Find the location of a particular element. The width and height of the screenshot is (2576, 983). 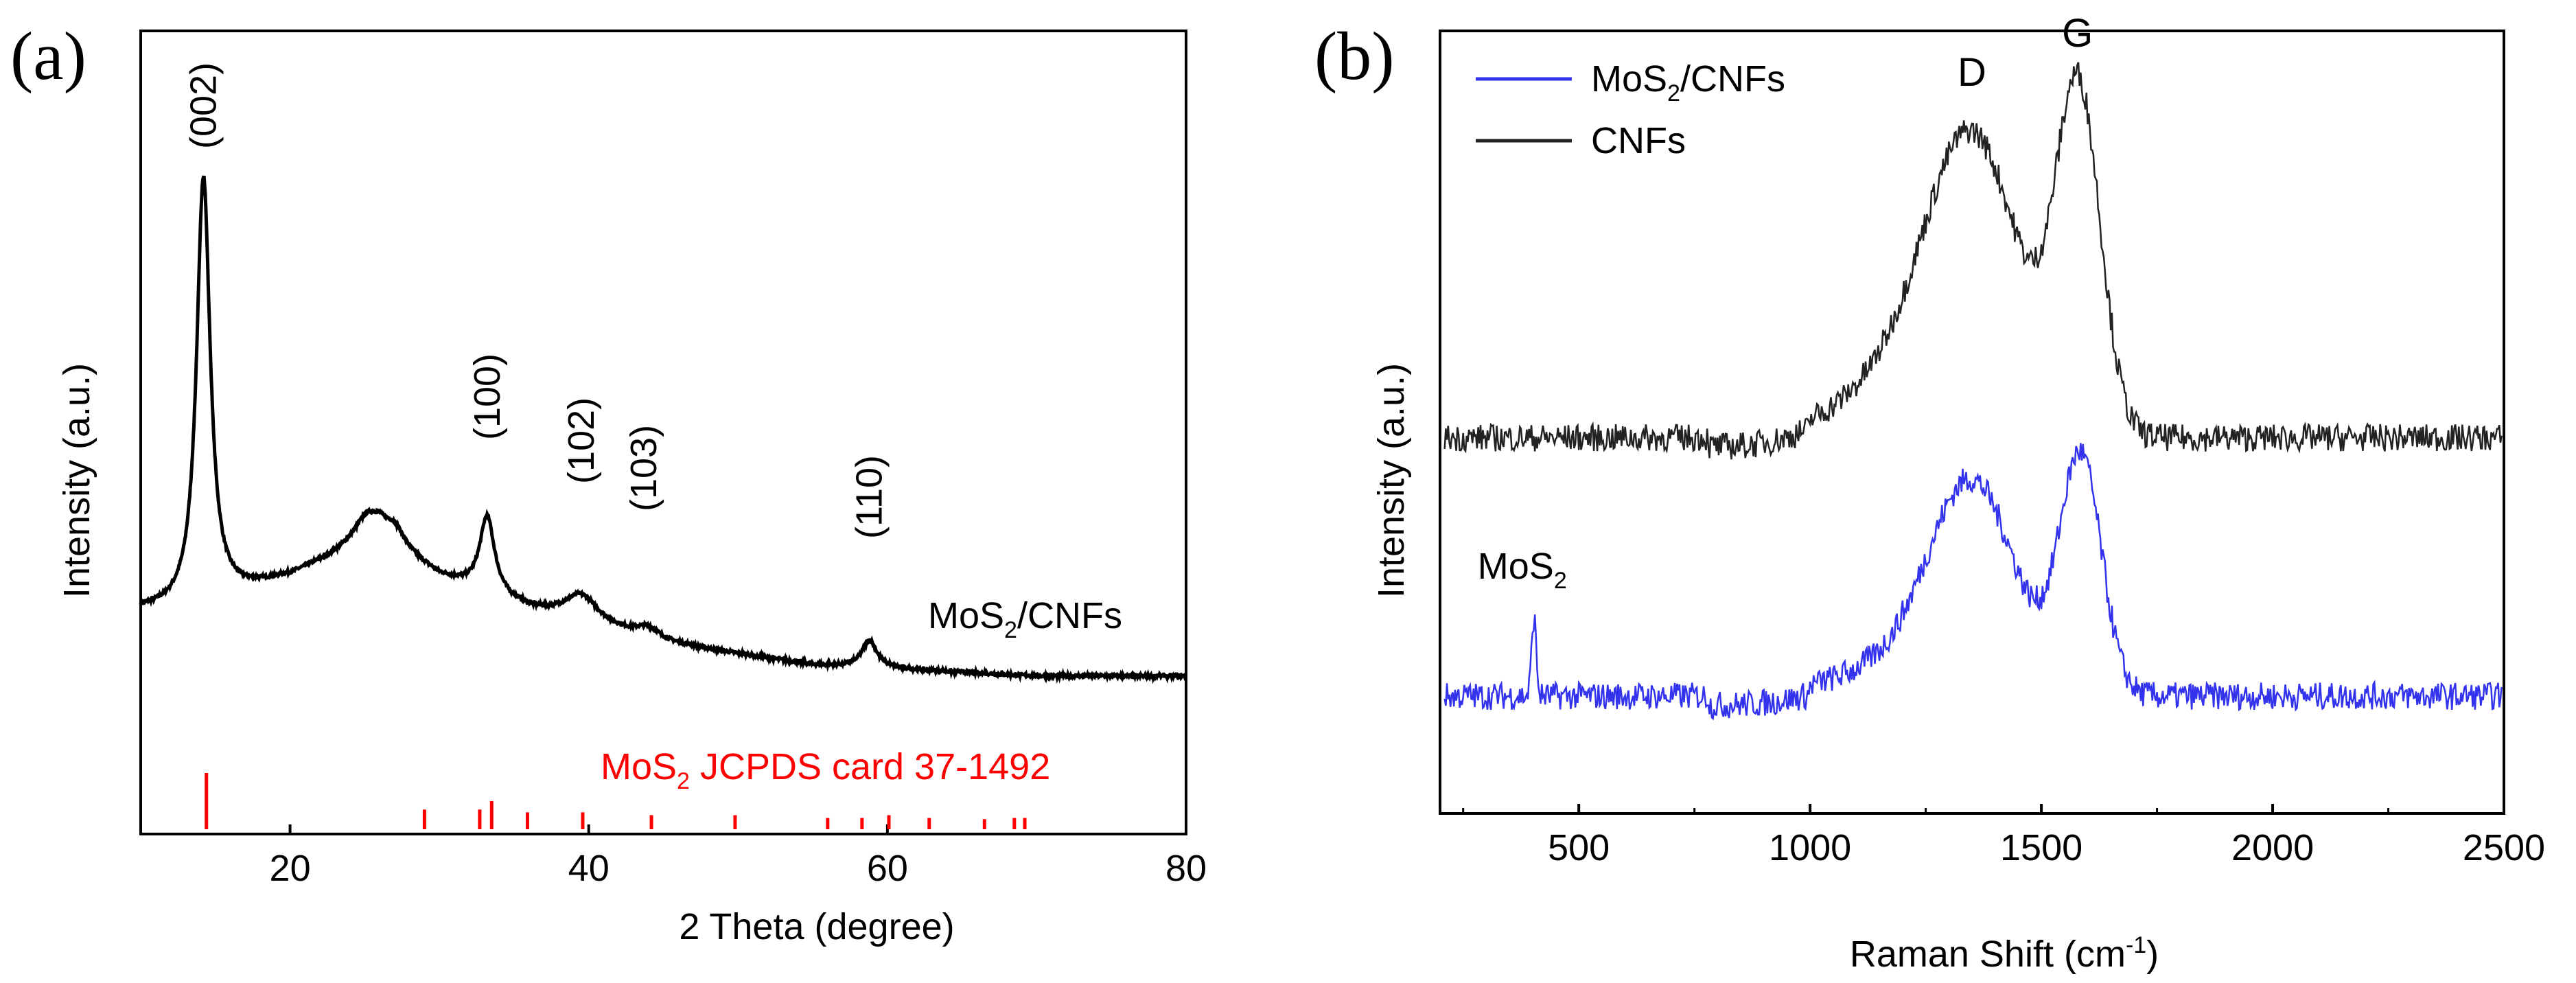

panel-b-x-ticks: 500 1000 1500 2000 2500 is located at coordinates (2003, 836).